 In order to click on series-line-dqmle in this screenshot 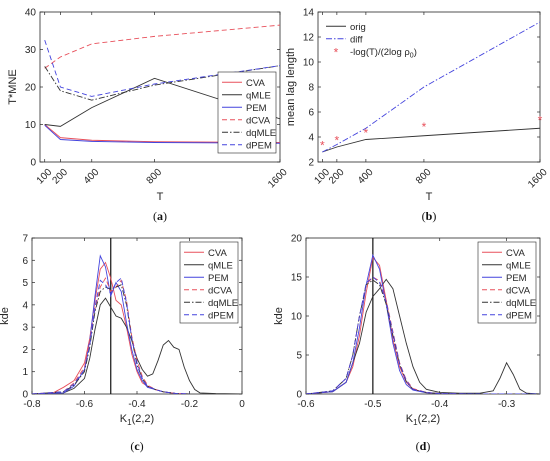, I will do `click(423, 336)`.